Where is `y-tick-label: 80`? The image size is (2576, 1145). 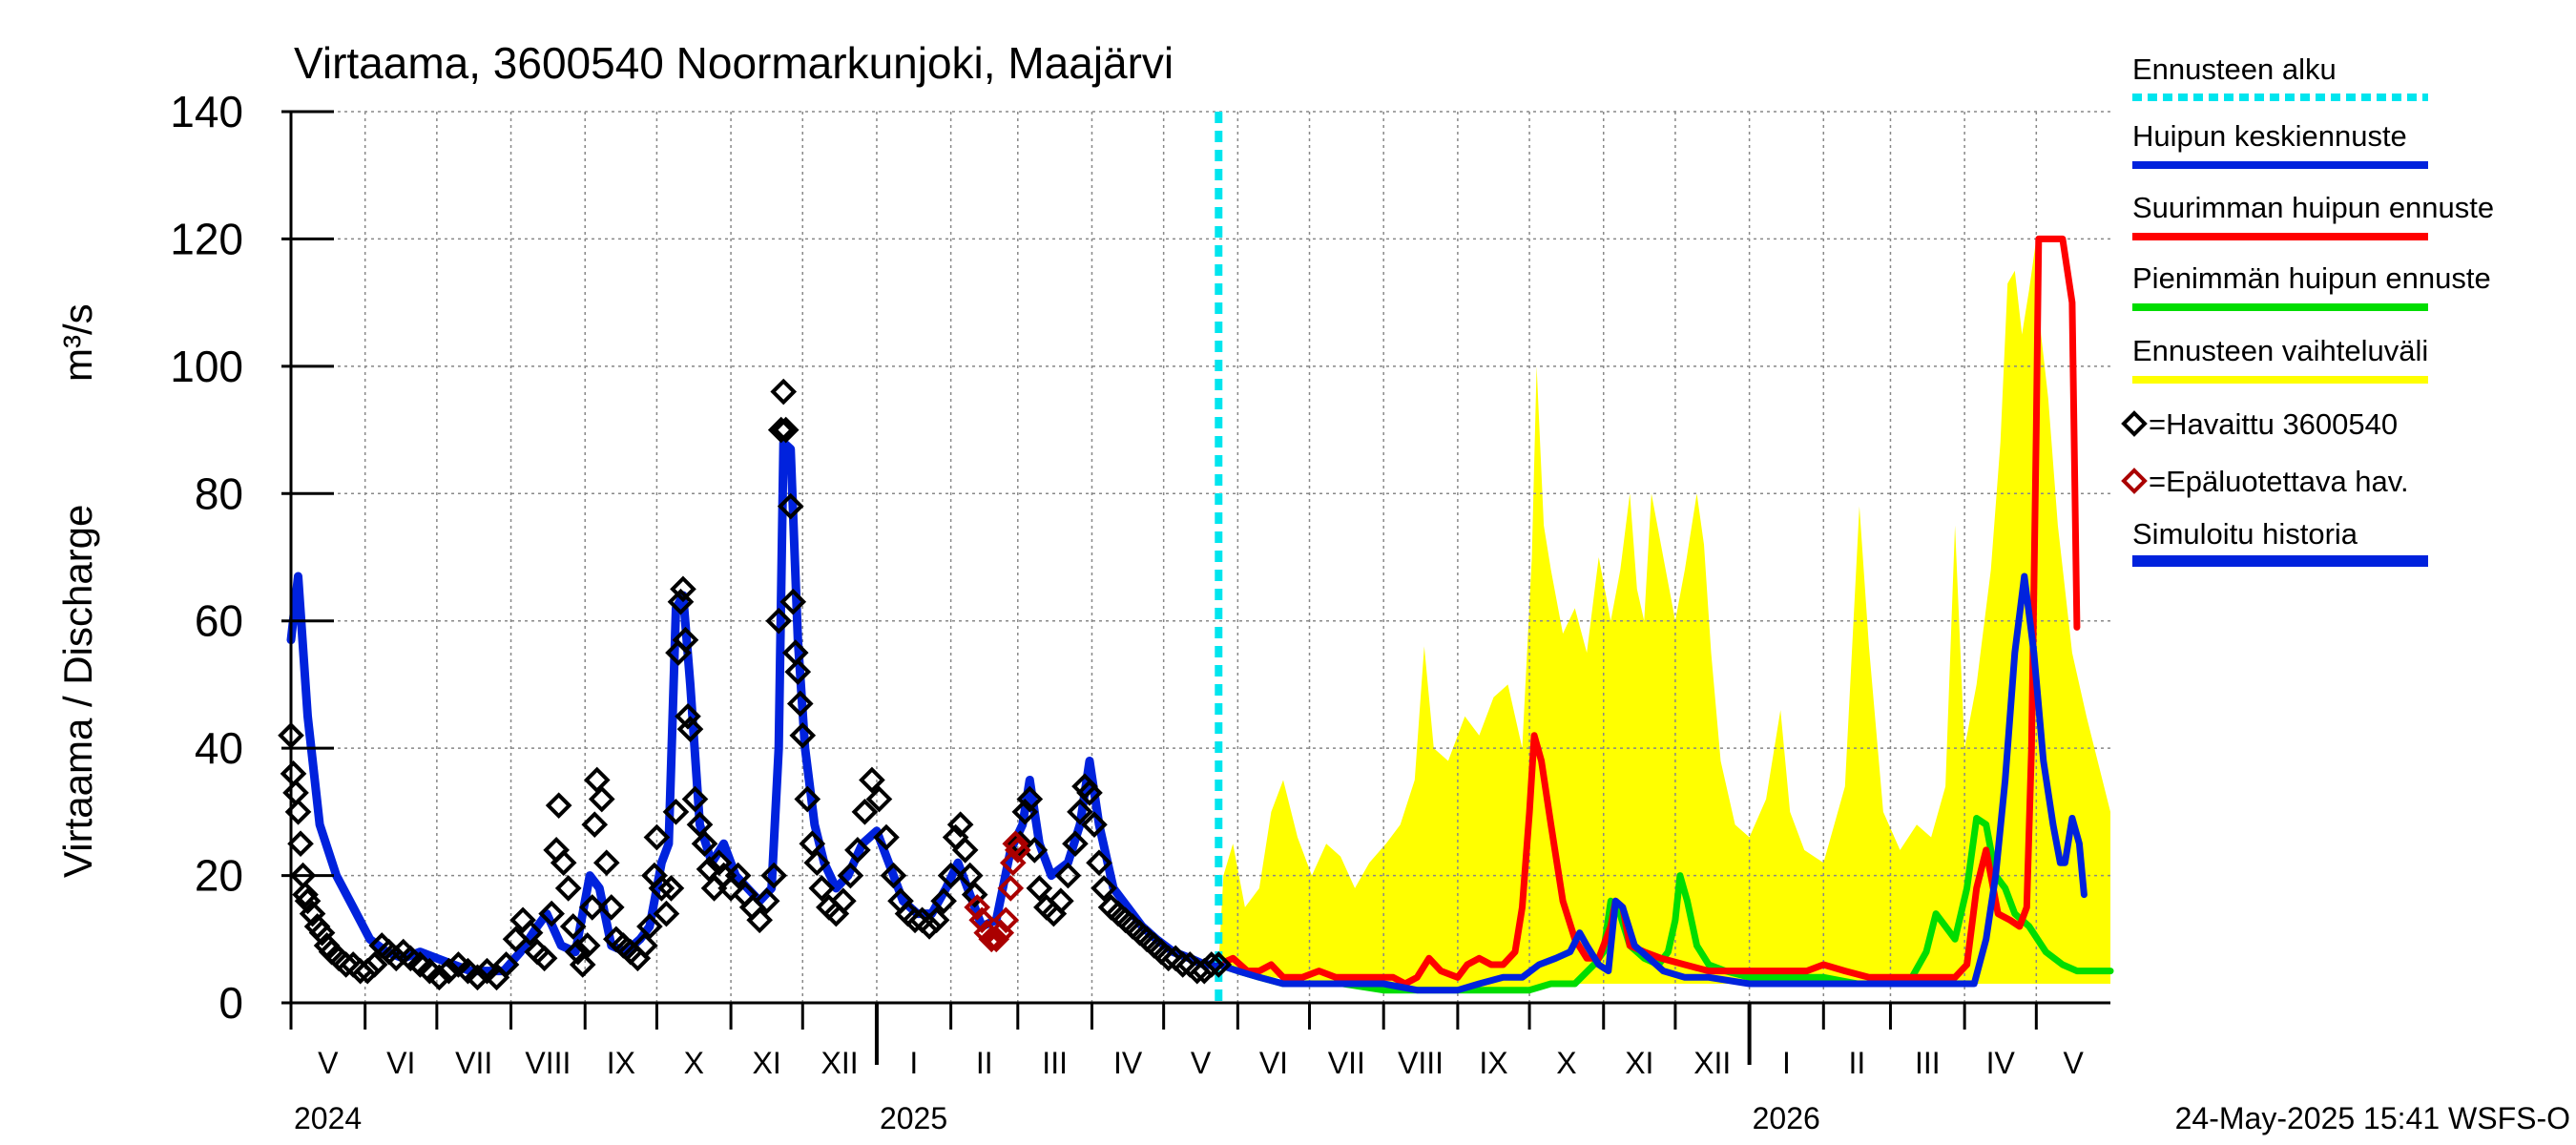 y-tick-label: 80 is located at coordinates (219, 493).